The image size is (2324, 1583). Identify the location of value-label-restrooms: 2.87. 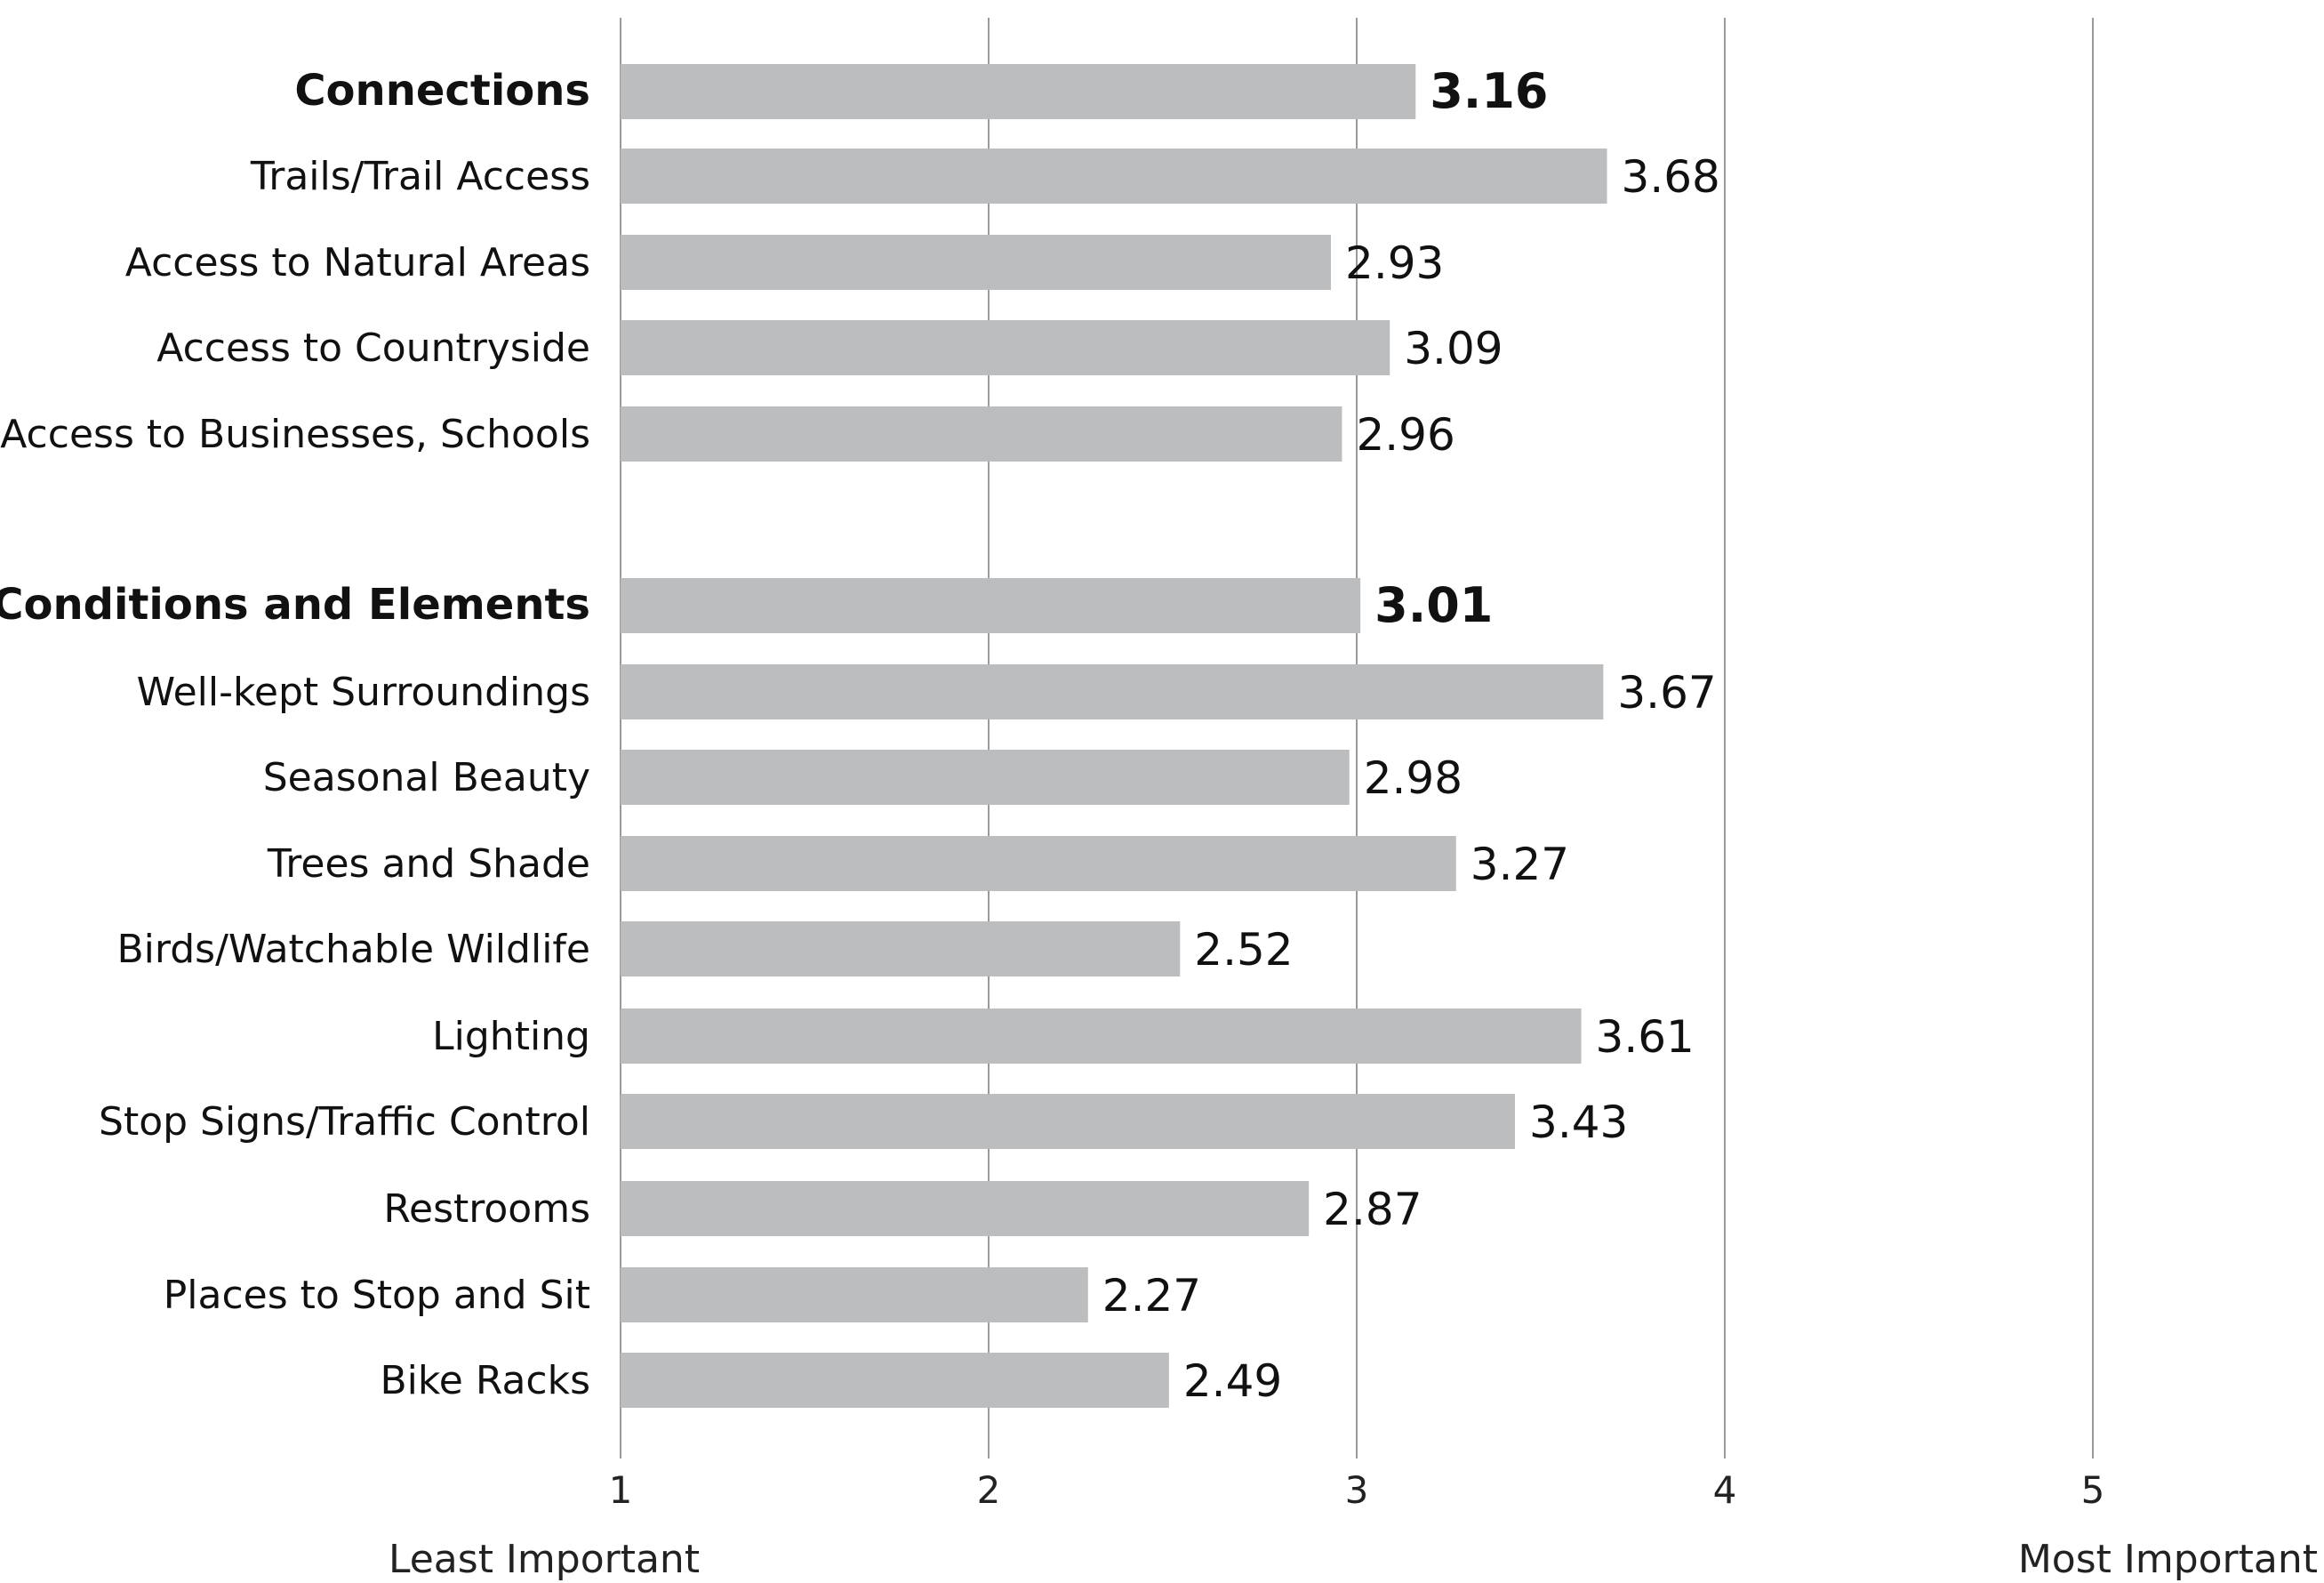
(1372, 1209).